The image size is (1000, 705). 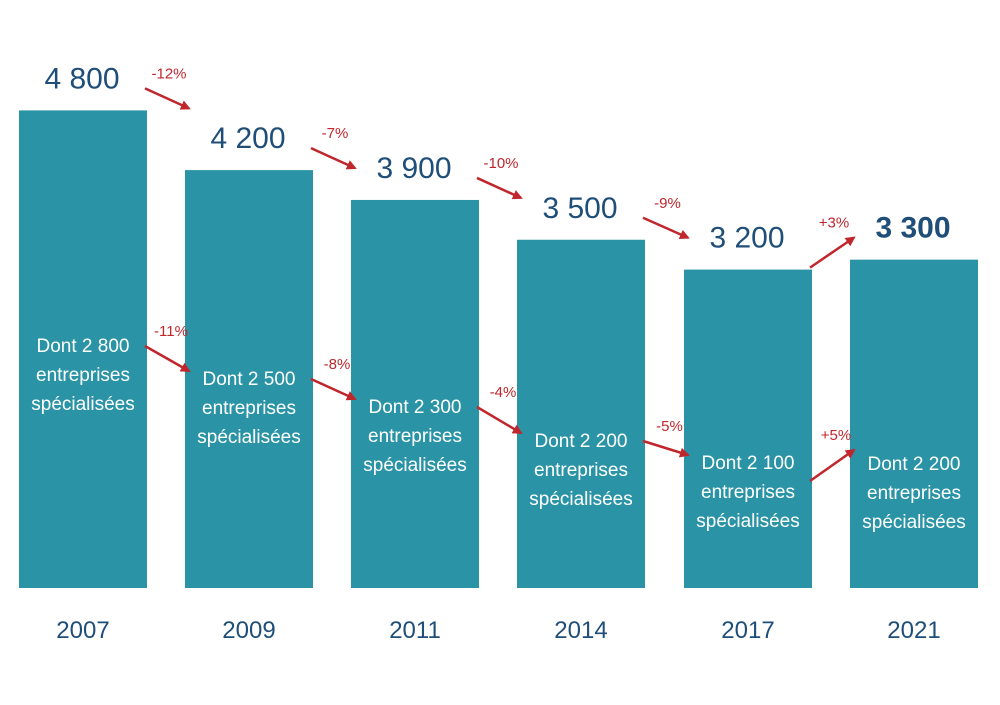 What do you see at coordinates (581, 441) in the screenshot?
I see `inner-label-2014-line-1: Dont 2 200` at bounding box center [581, 441].